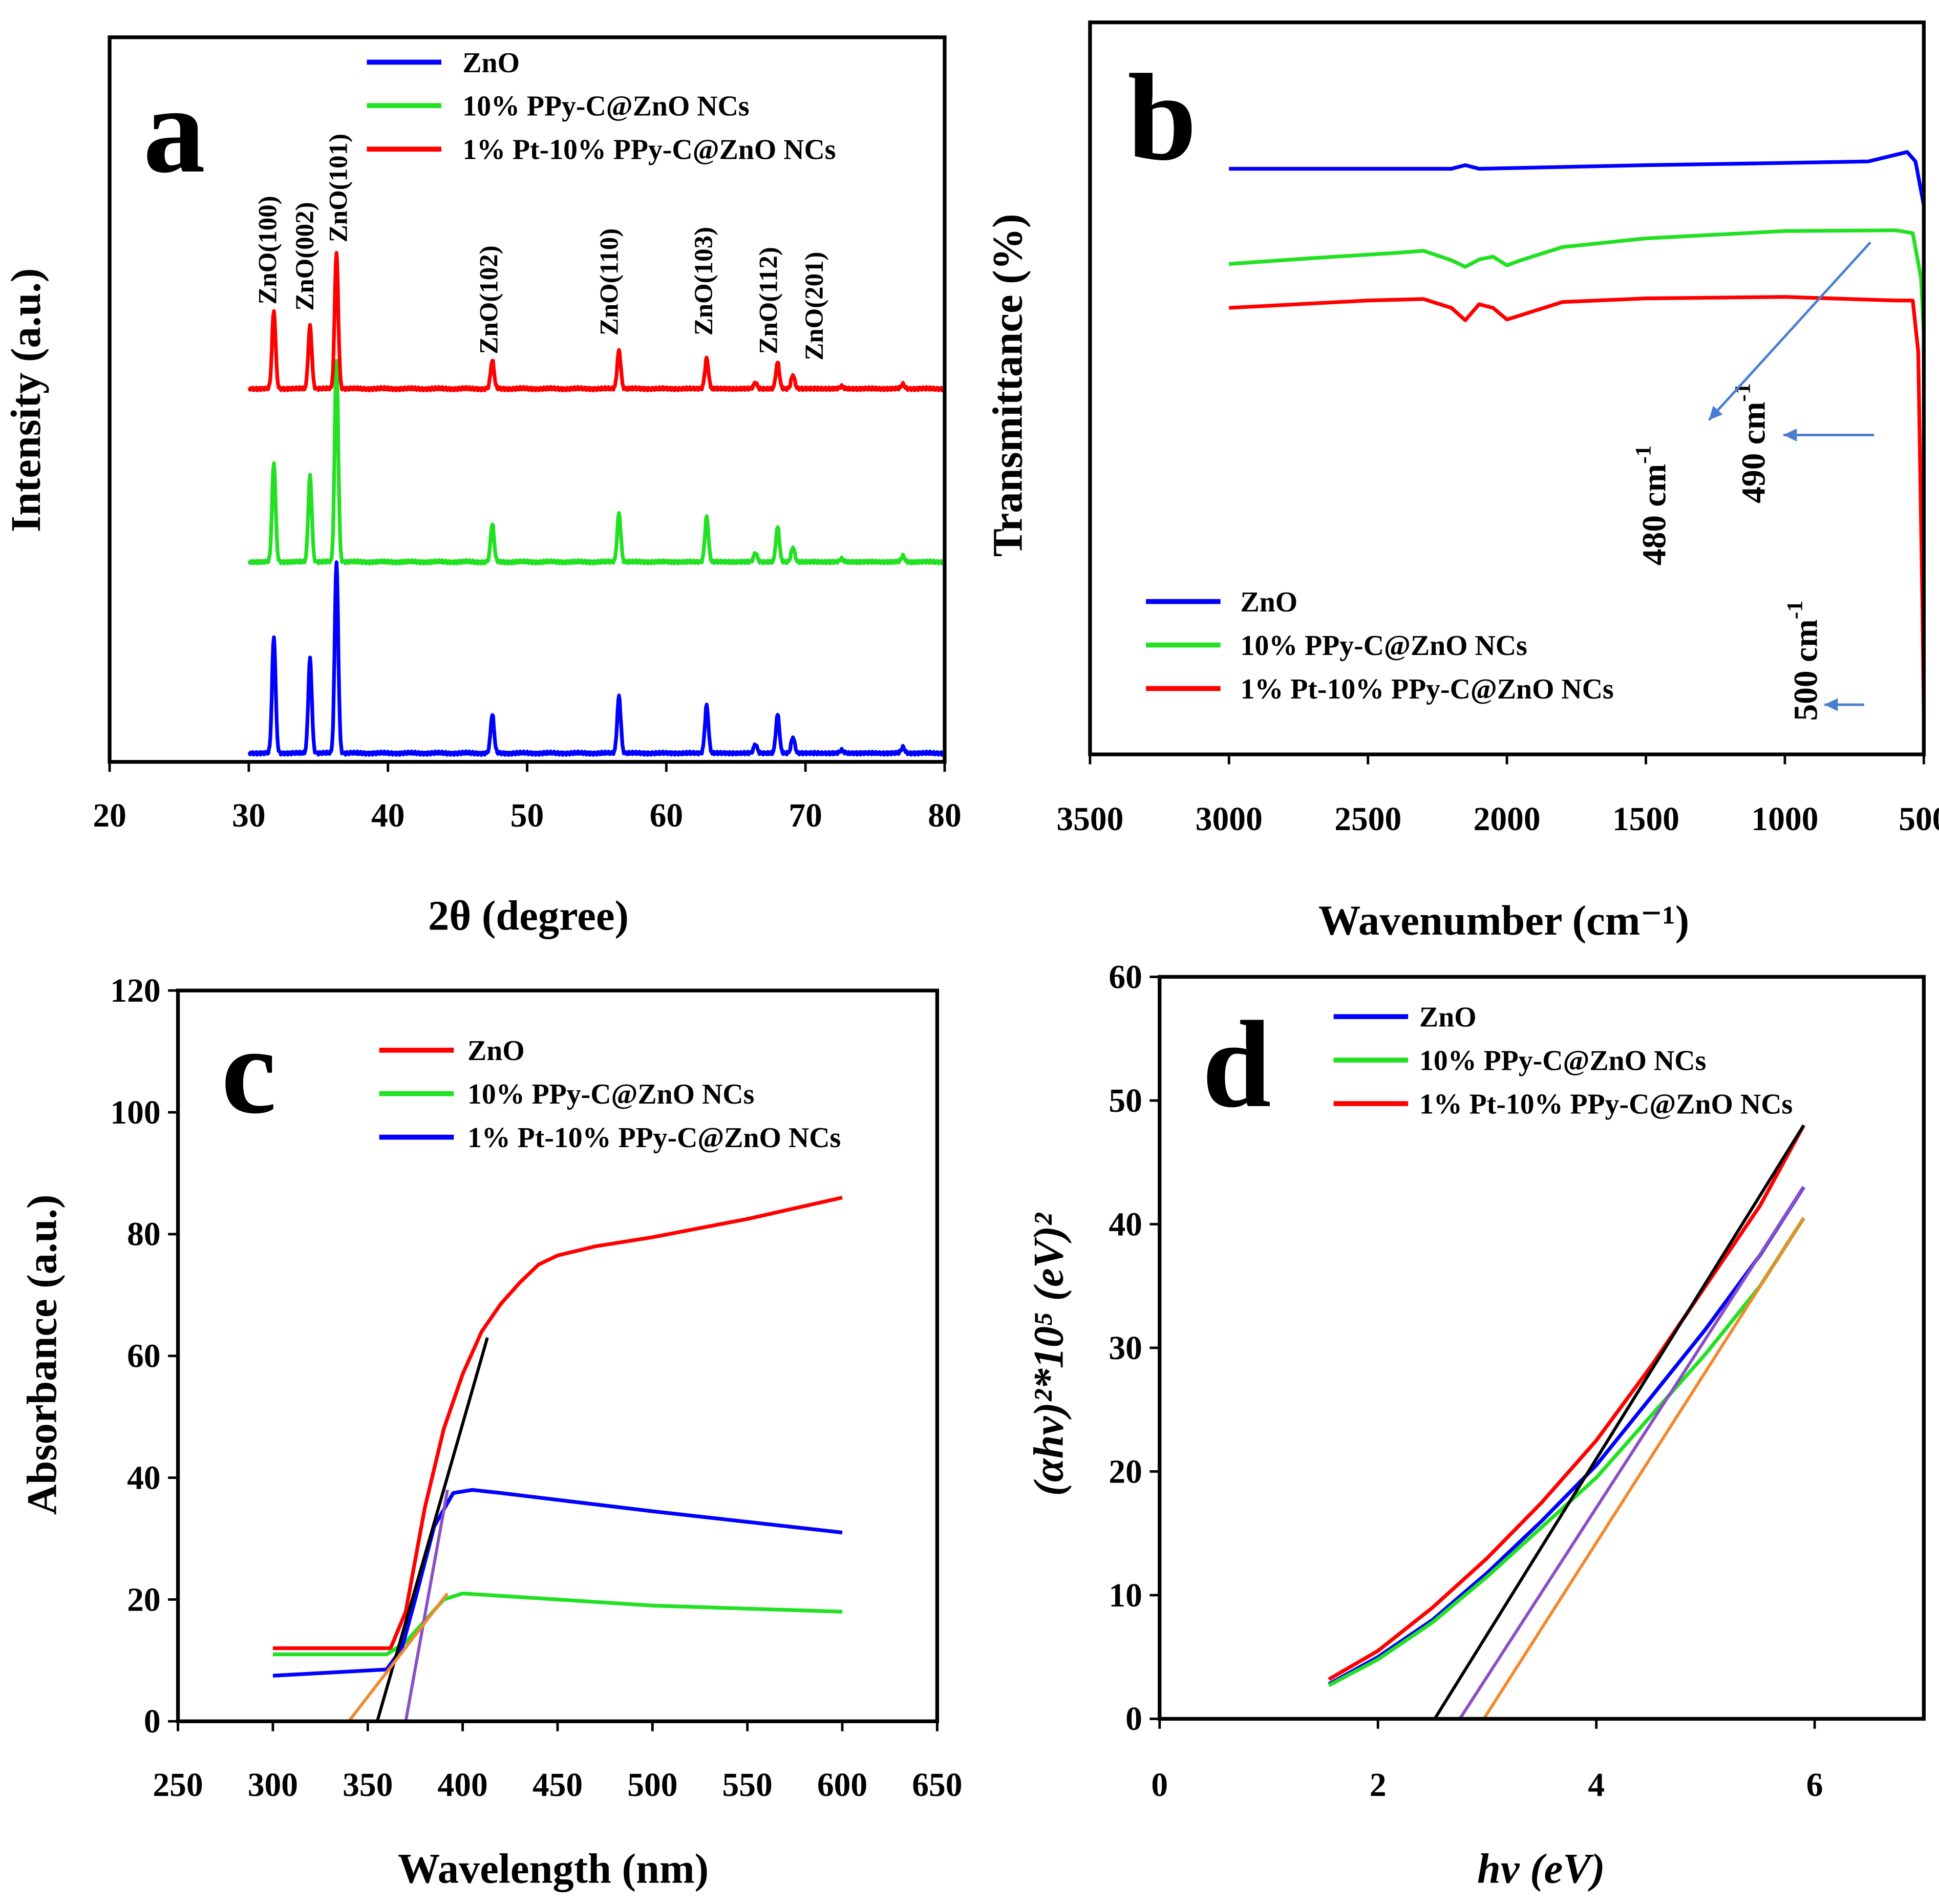 This screenshot has height=1904, width=1939. I want to click on wavenumber-annotation: 490 cm-1, so click(1752, 443).